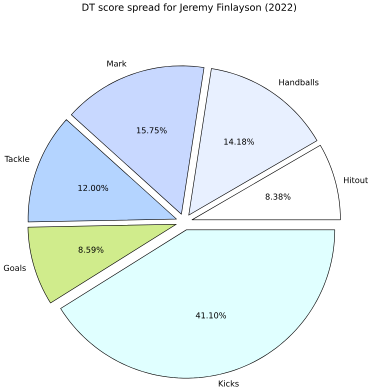 The image size is (372, 390). What do you see at coordinates (229, 383) in the screenshot?
I see `slice-label: Kicks` at bounding box center [229, 383].